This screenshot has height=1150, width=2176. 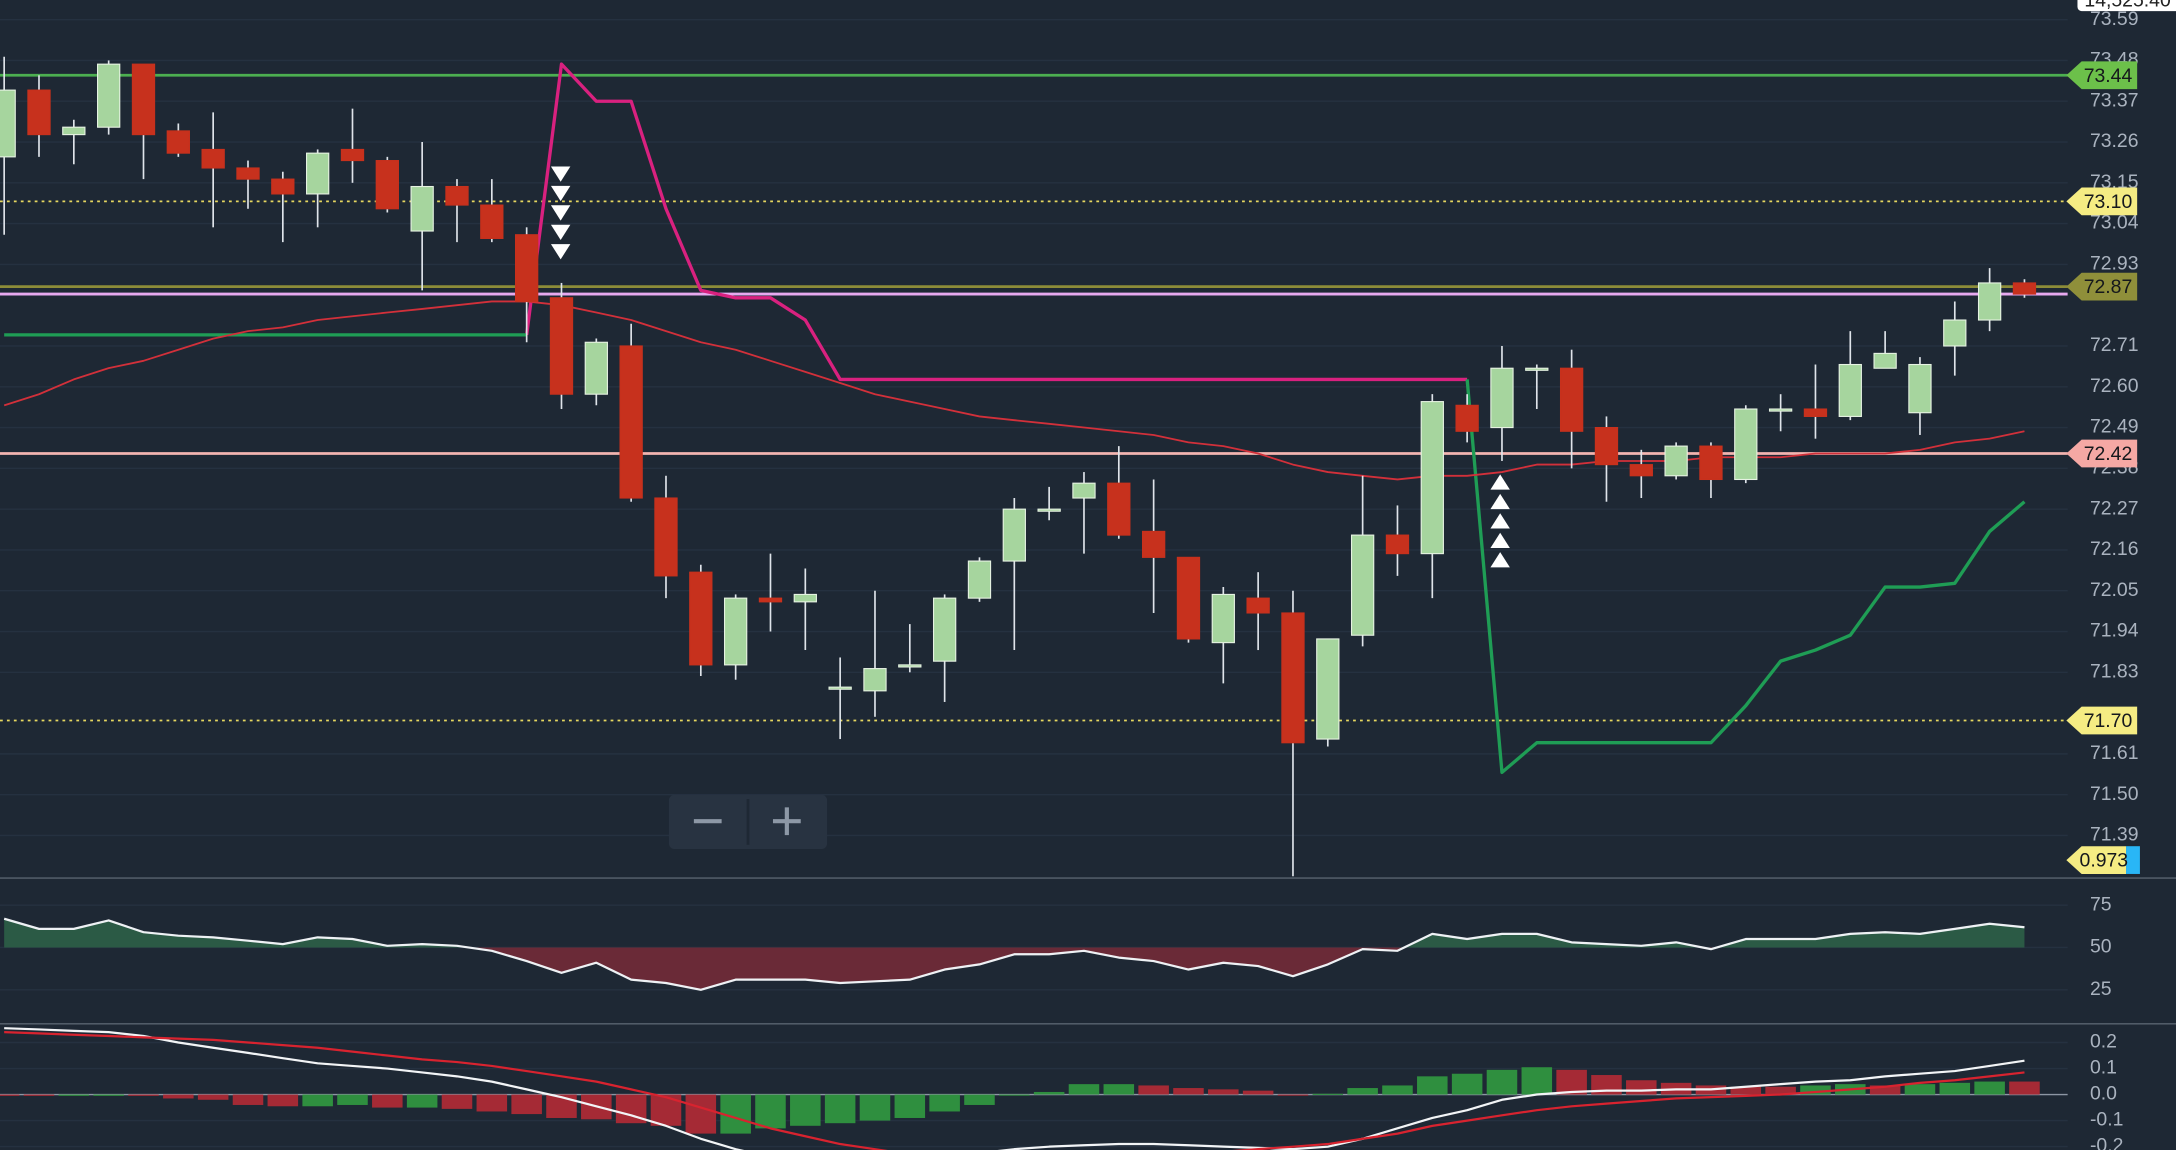 I want to click on price-tag-label: 72.42, so click(x=2108, y=454).